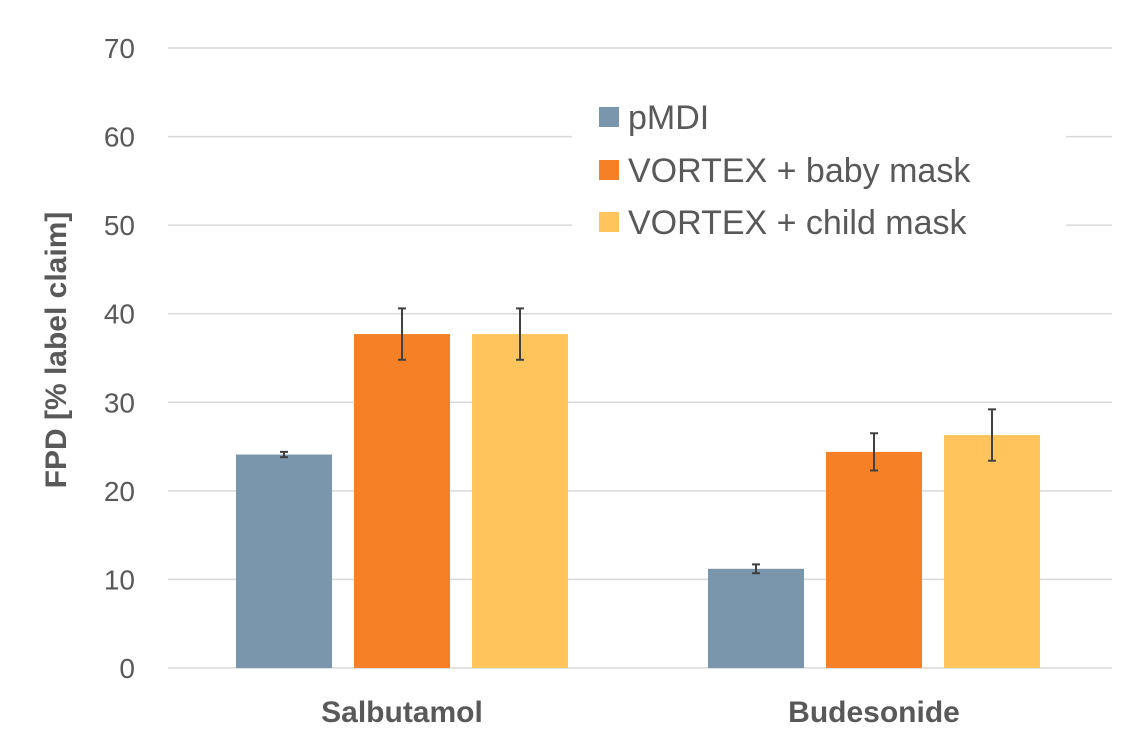 This screenshot has width=1140, height=737. Describe the element at coordinates (119, 137) in the screenshot. I see `y-tick-label: 60` at that location.